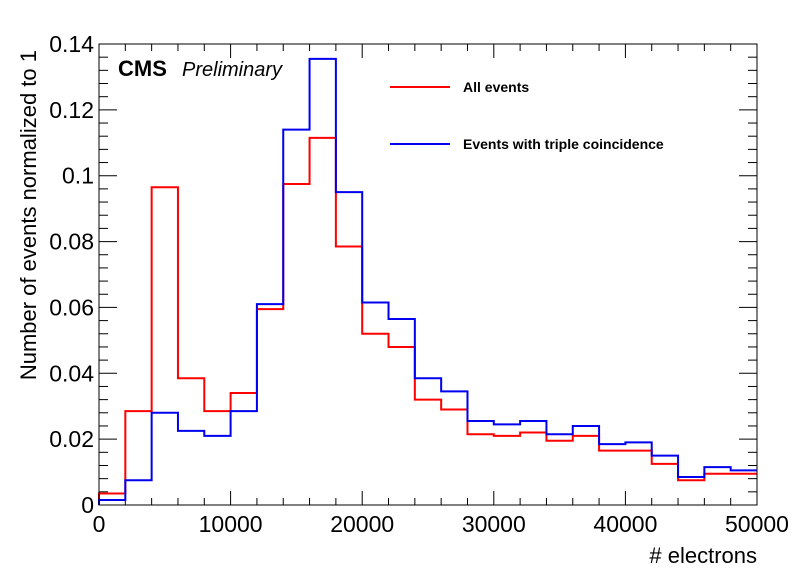 Image resolution: width=798 pixels, height=576 pixels. I want to click on preliminary-label: Preliminary, so click(232, 70).